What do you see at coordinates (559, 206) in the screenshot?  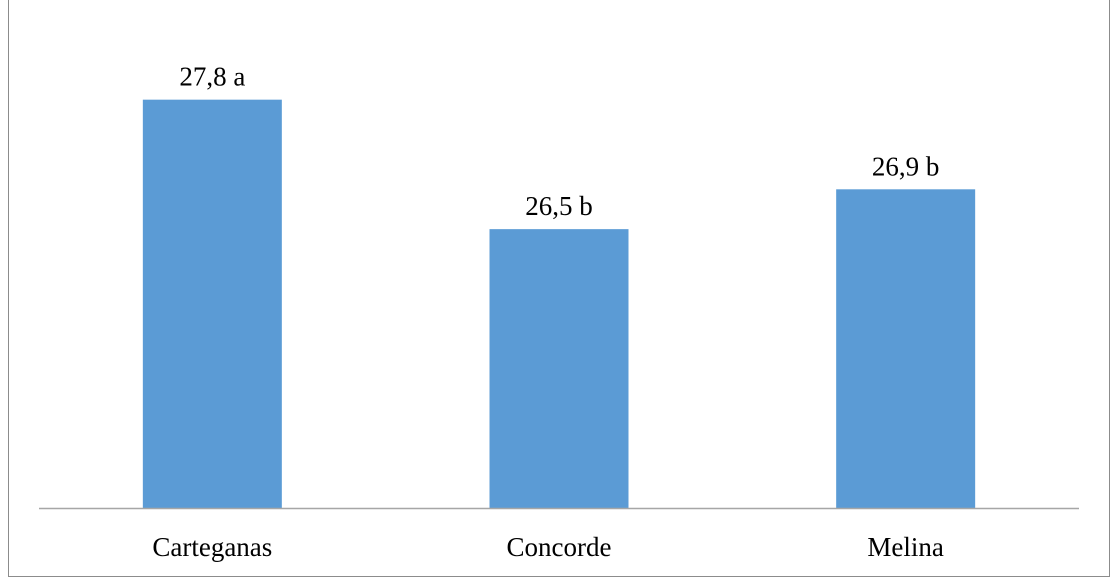 I see `data-label-concorde: 26,5 b` at bounding box center [559, 206].